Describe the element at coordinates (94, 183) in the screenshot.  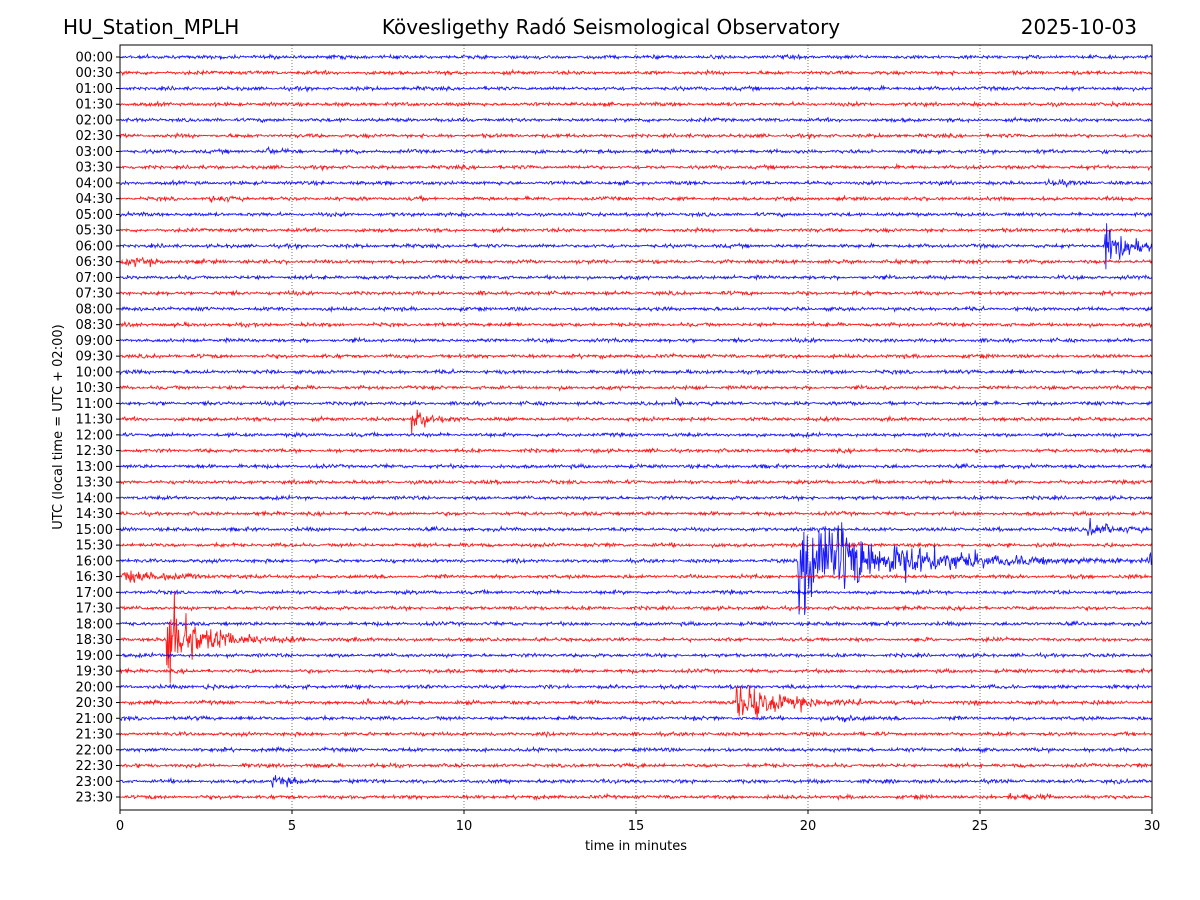
I see `y-tick-label: 04:00` at that location.